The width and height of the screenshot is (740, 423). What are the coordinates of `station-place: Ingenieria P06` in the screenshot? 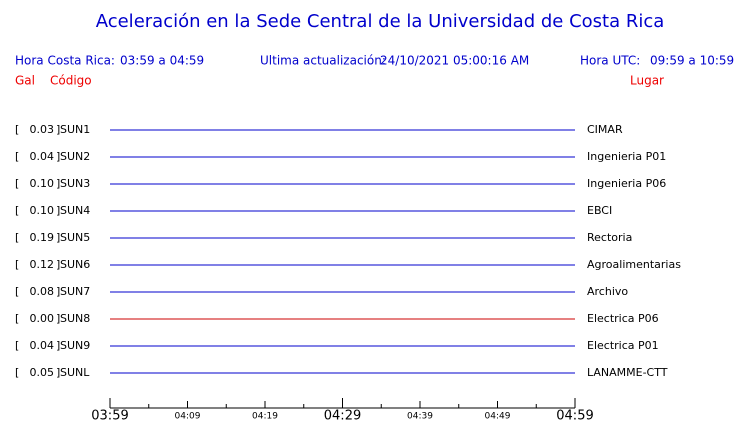 It's located at (626, 183).